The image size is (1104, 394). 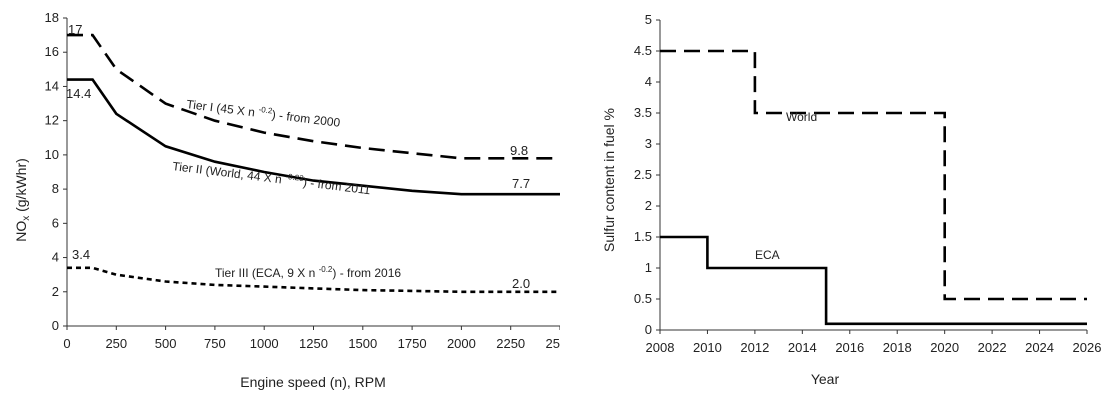 What do you see at coordinates (52, 17) in the screenshot?
I see `nox-y-tick-label: 18` at bounding box center [52, 17].